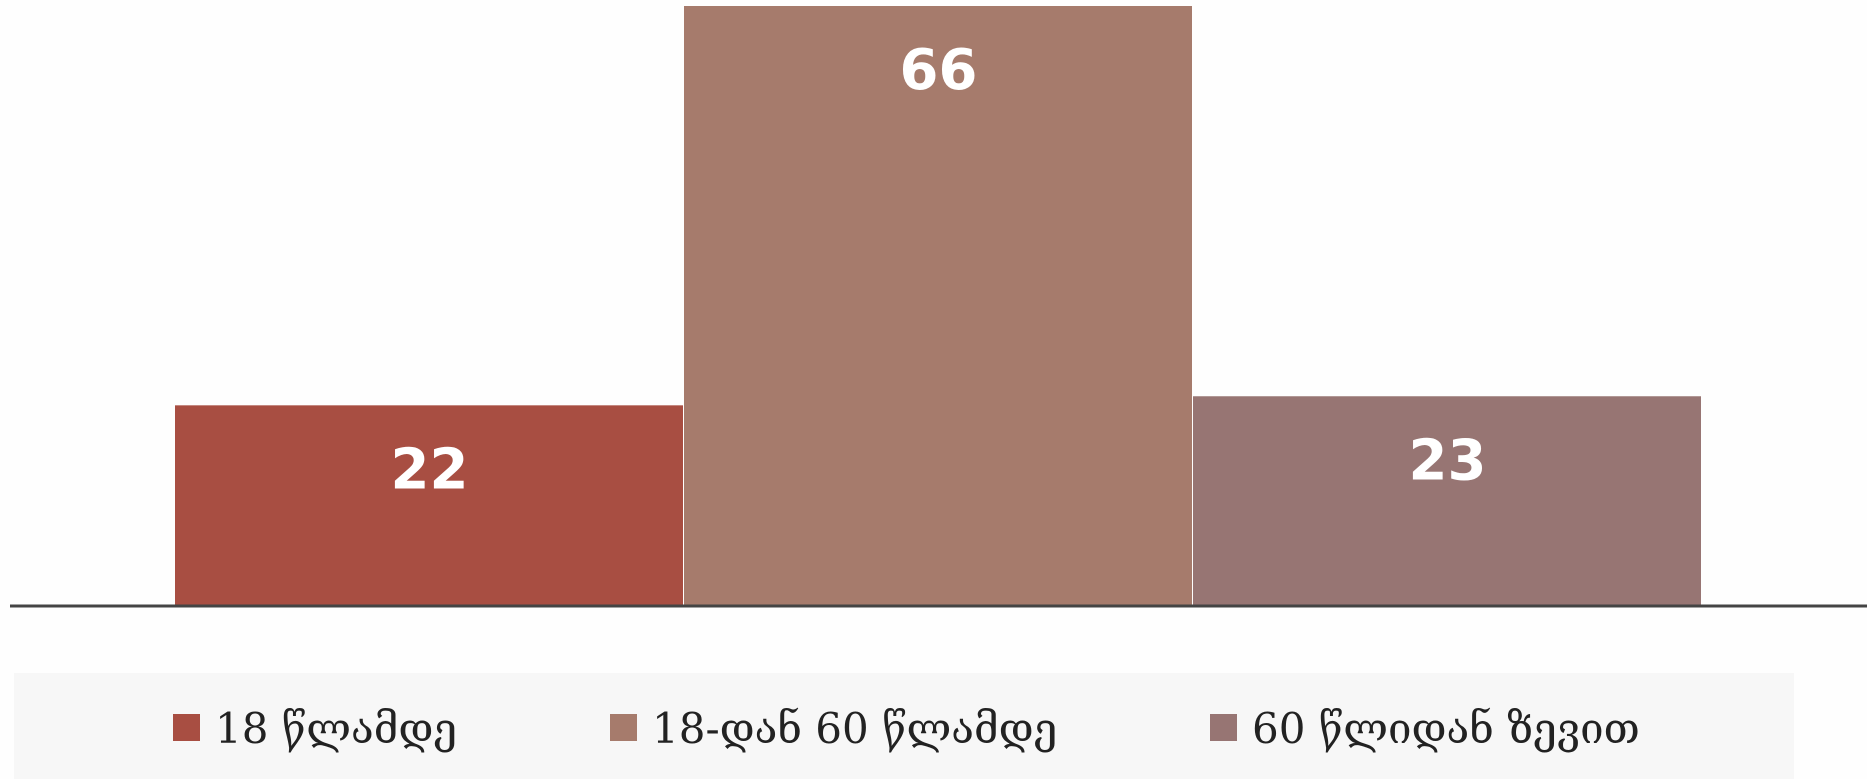 This screenshot has width=1867, height=779. What do you see at coordinates (1446, 728) in the screenshot?
I see `legend-label-3: 60 წლიდან ზევით` at bounding box center [1446, 728].